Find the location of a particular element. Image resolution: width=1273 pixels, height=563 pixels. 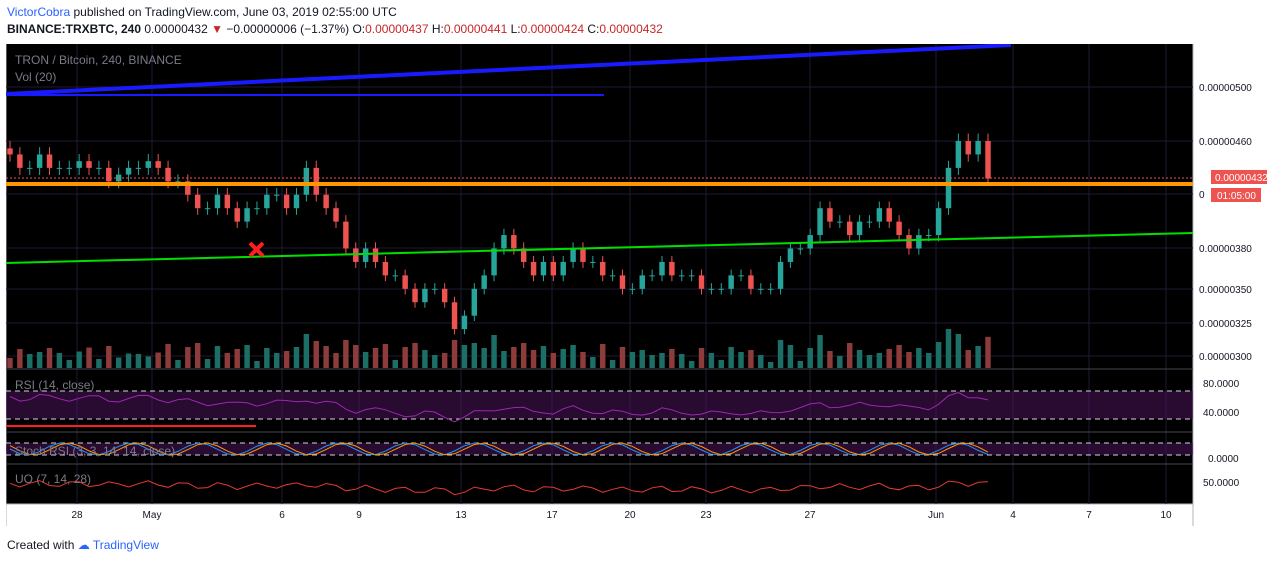

price-tick: 0.00000325 is located at coordinates (1225, 324).